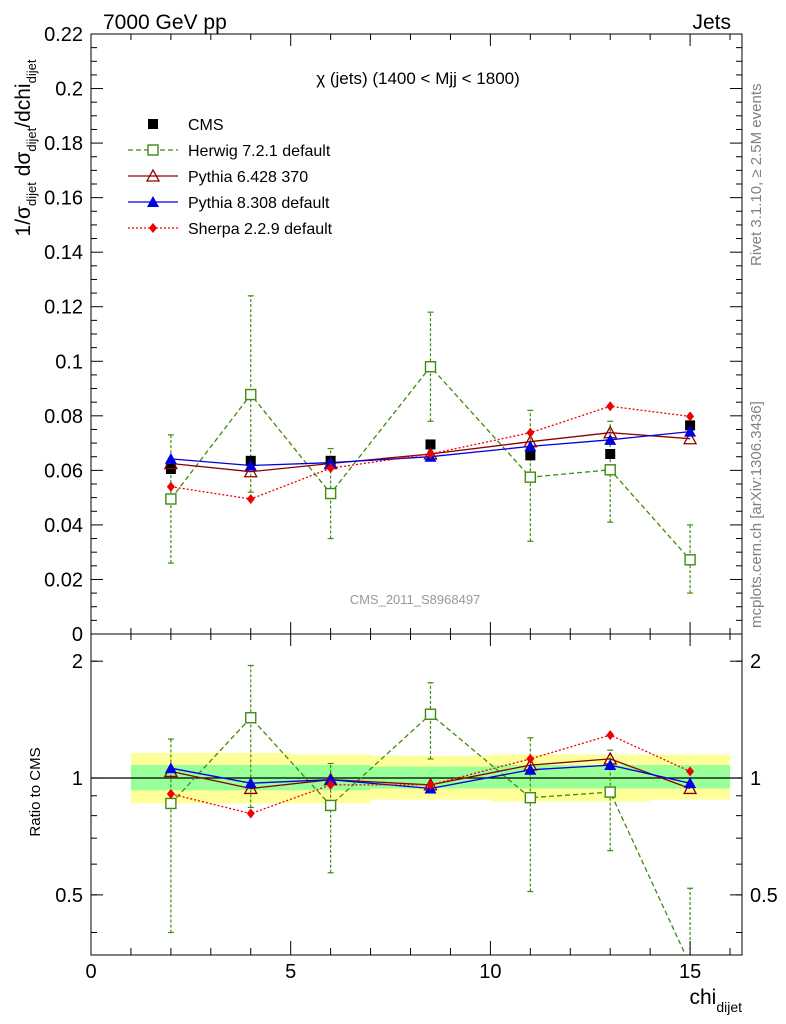 Image resolution: width=786 pixels, height=1024 pixels. Describe the element at coordinates (63, 253) in the screenshot. I see `y-tick-label: 0.14` at that location.